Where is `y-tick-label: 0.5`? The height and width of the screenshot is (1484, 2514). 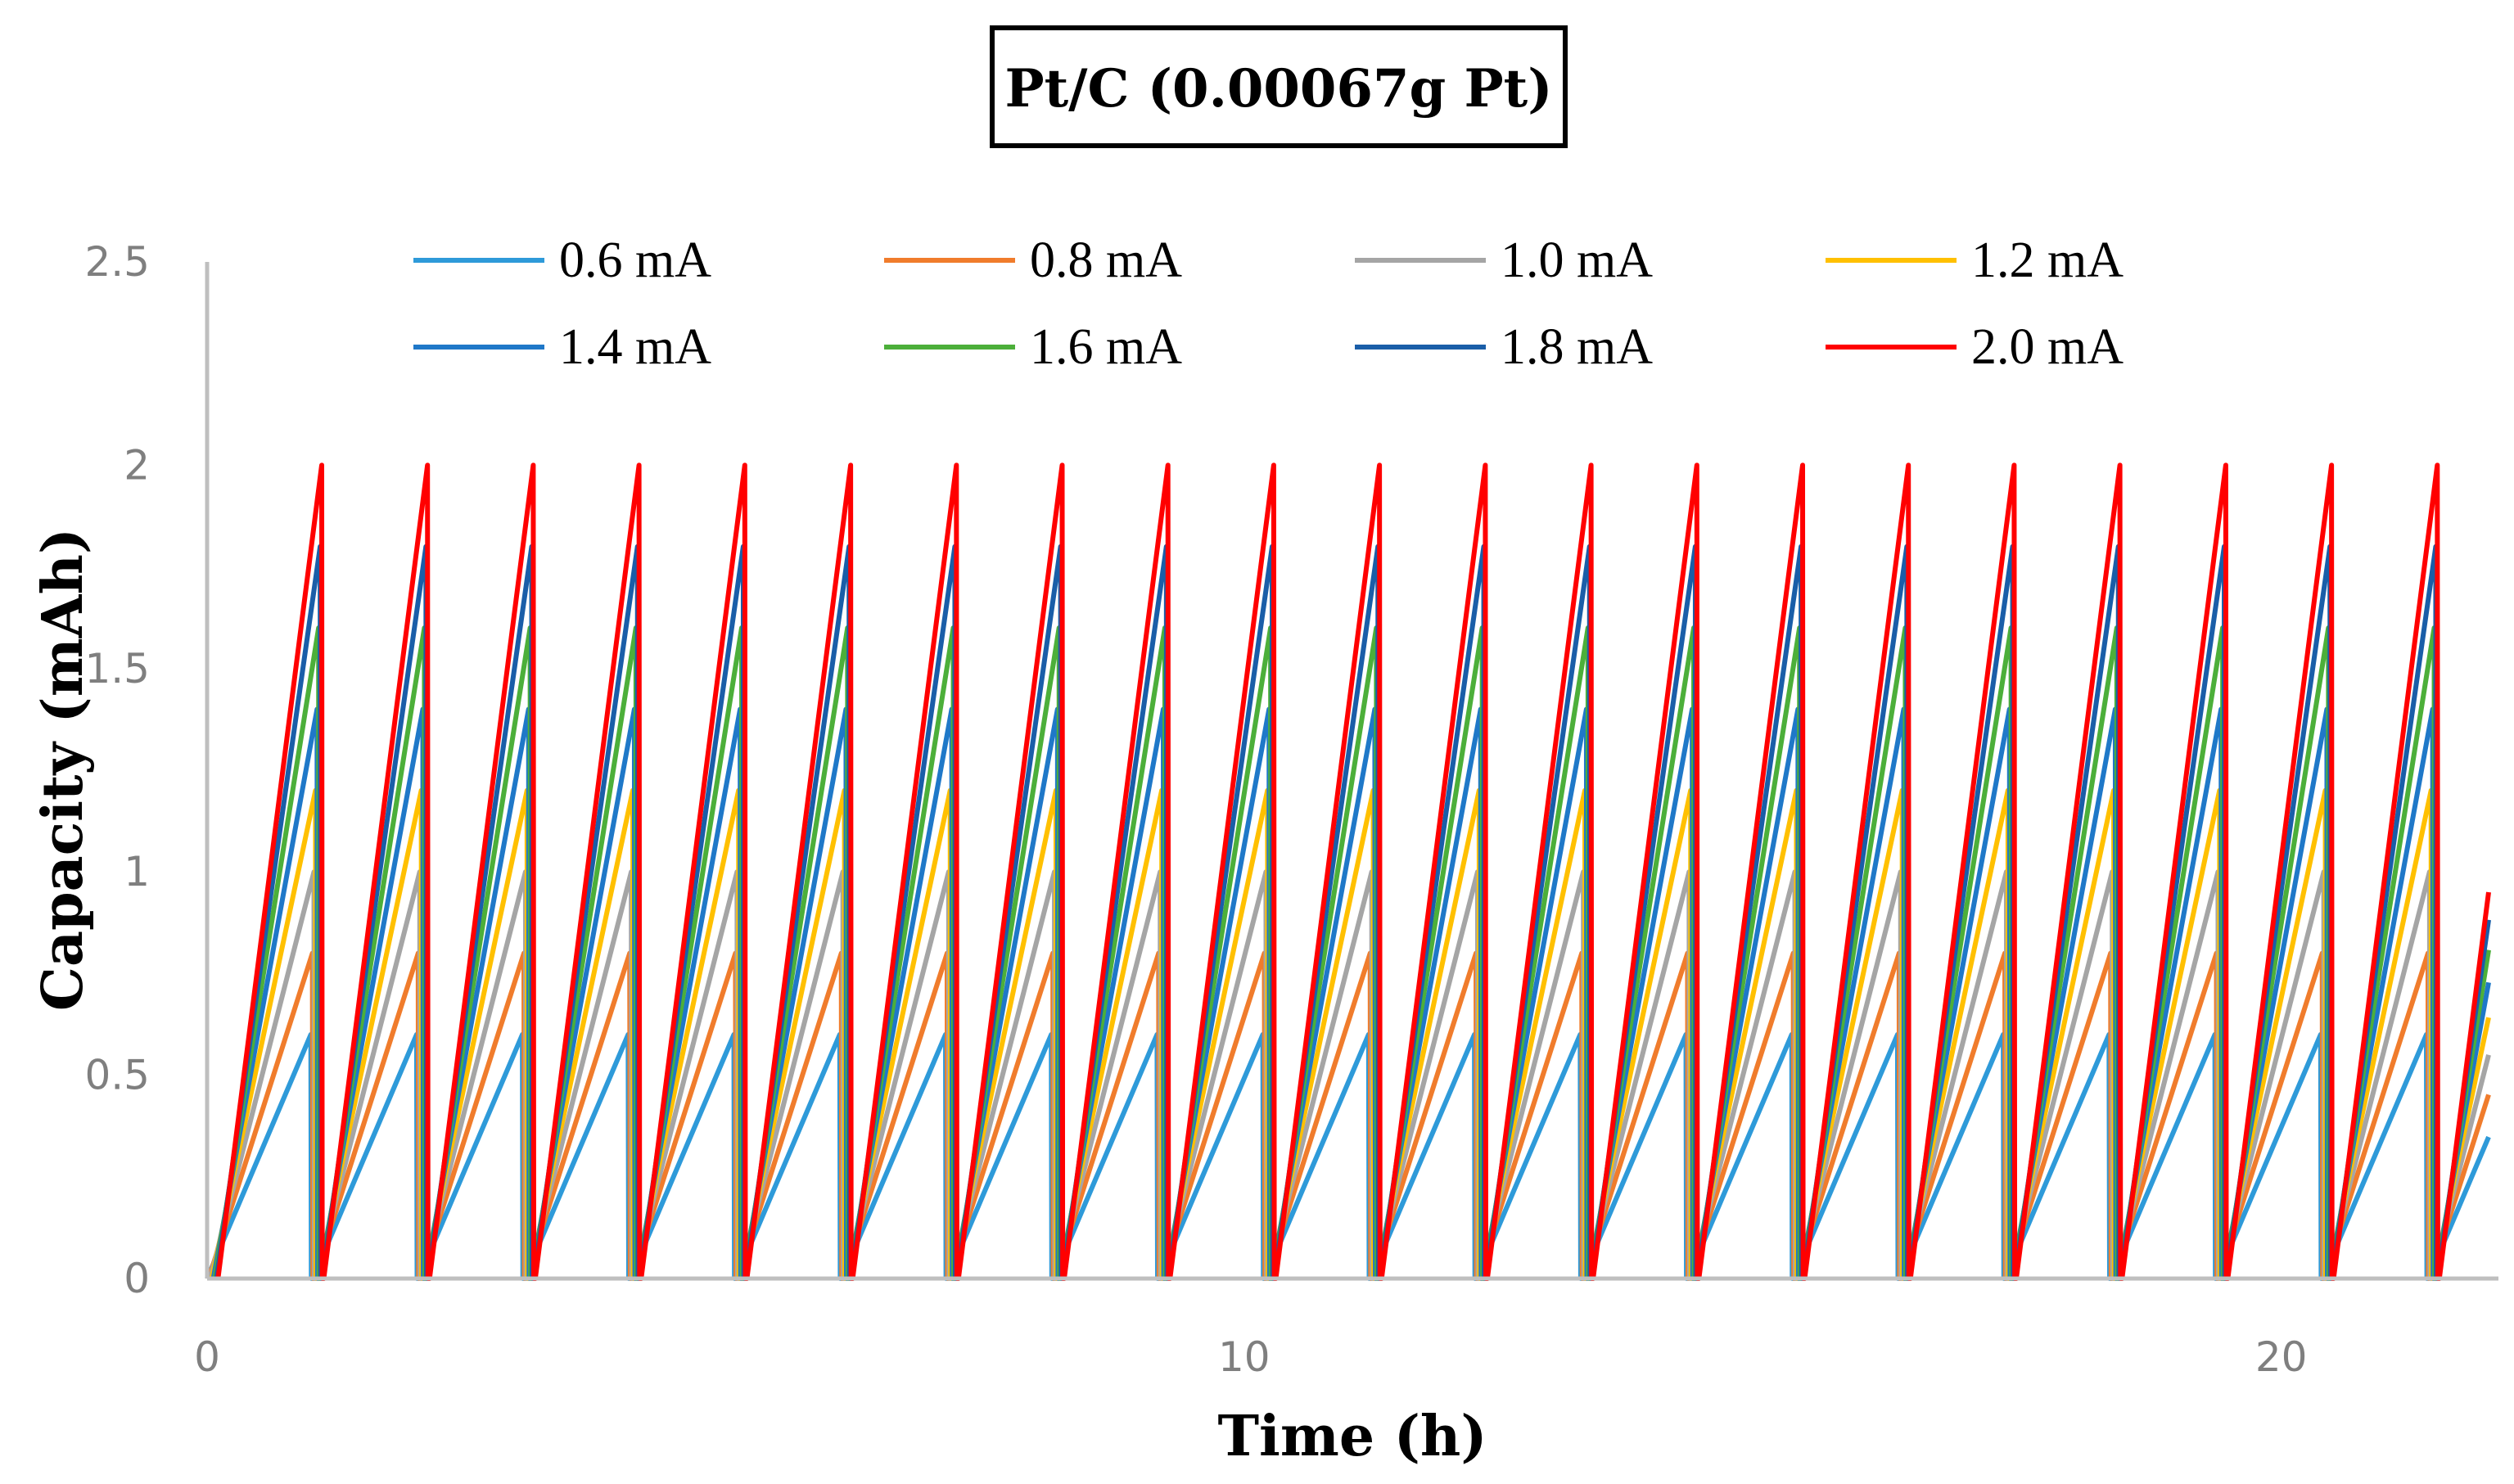
y-tick-label: 0.5 is located at coordinates (117, 1075).